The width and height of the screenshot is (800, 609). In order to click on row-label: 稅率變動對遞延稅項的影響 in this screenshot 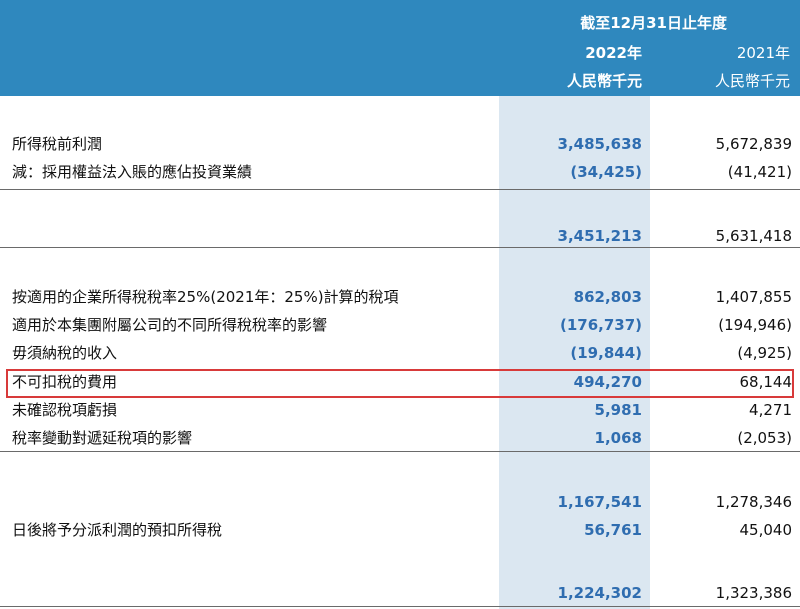, I will do `click(102, 438)`.